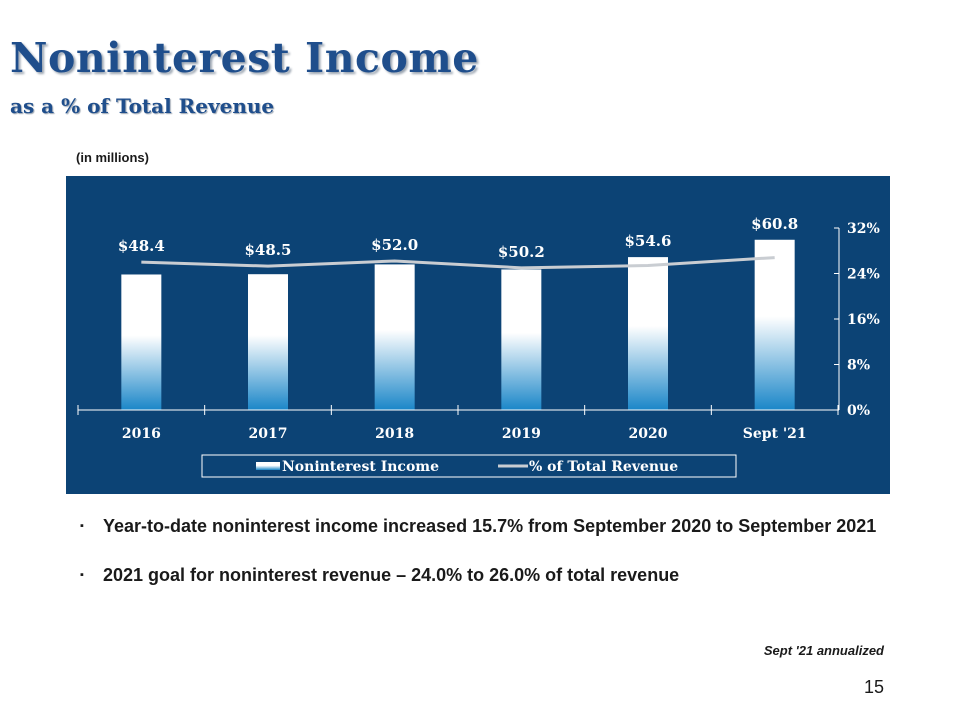 The width and height of the screenshot is (960, 720). I want to click on legend-label: % of Total Revenue, so click(603, 467).